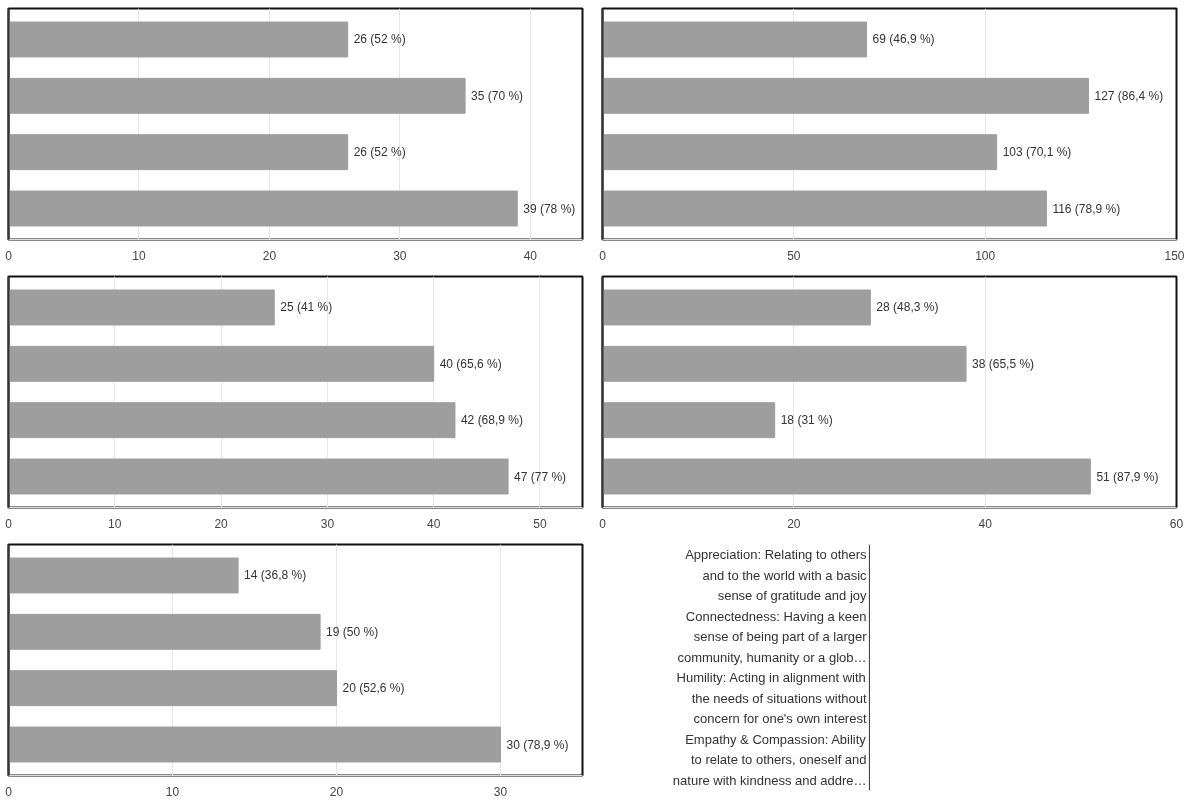 The height and width of the screenshot is (806, 1184). Describe the element at coordinates (537, 744) in the screenshot. I see `data-label: 30 (78,9 %)` at that location.